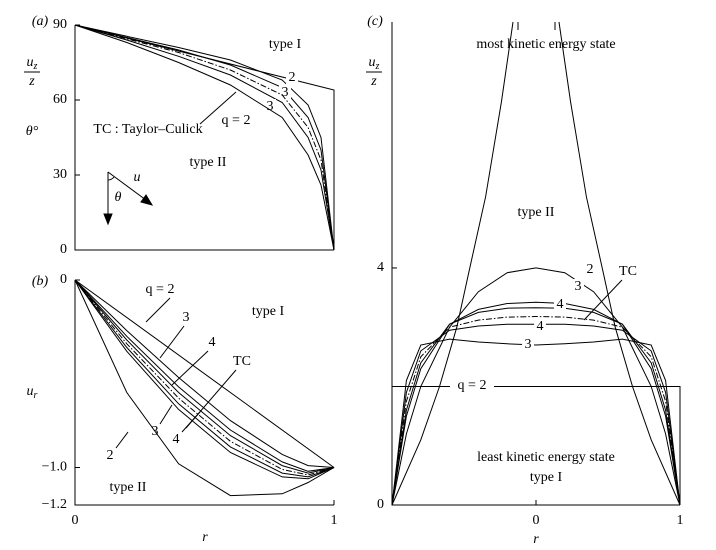 Image resolution: width=716 pixels, height=550 pixels. Describe the element at coordinates (54, 504) in the screenshot. I see `y-tick-label: −1.2` at that location.